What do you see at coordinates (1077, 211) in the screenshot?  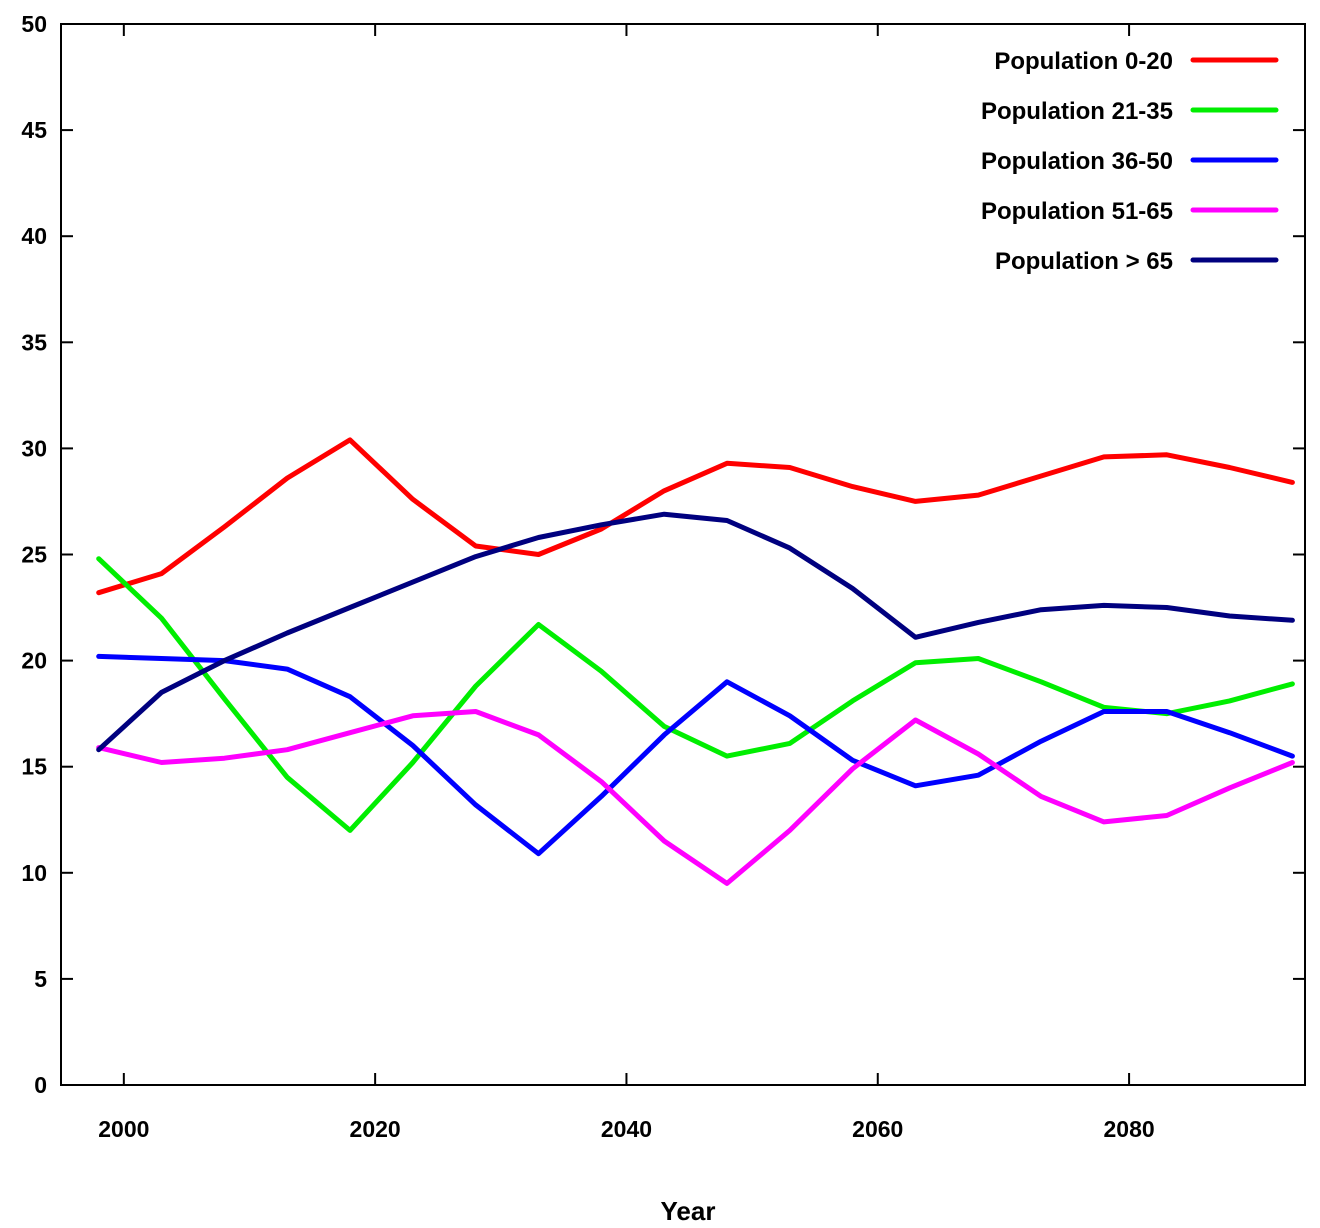 I see `legend-label: Population 51-65` at bounding box center [1077, 211].